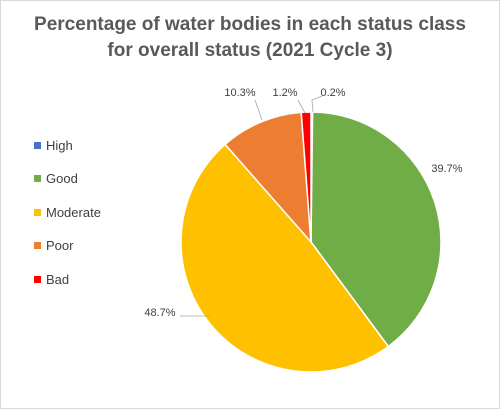  What do you see at coordinates (317, 104) in the screenshot?
I see `leader-line-high` at bounding box center [317, 104].